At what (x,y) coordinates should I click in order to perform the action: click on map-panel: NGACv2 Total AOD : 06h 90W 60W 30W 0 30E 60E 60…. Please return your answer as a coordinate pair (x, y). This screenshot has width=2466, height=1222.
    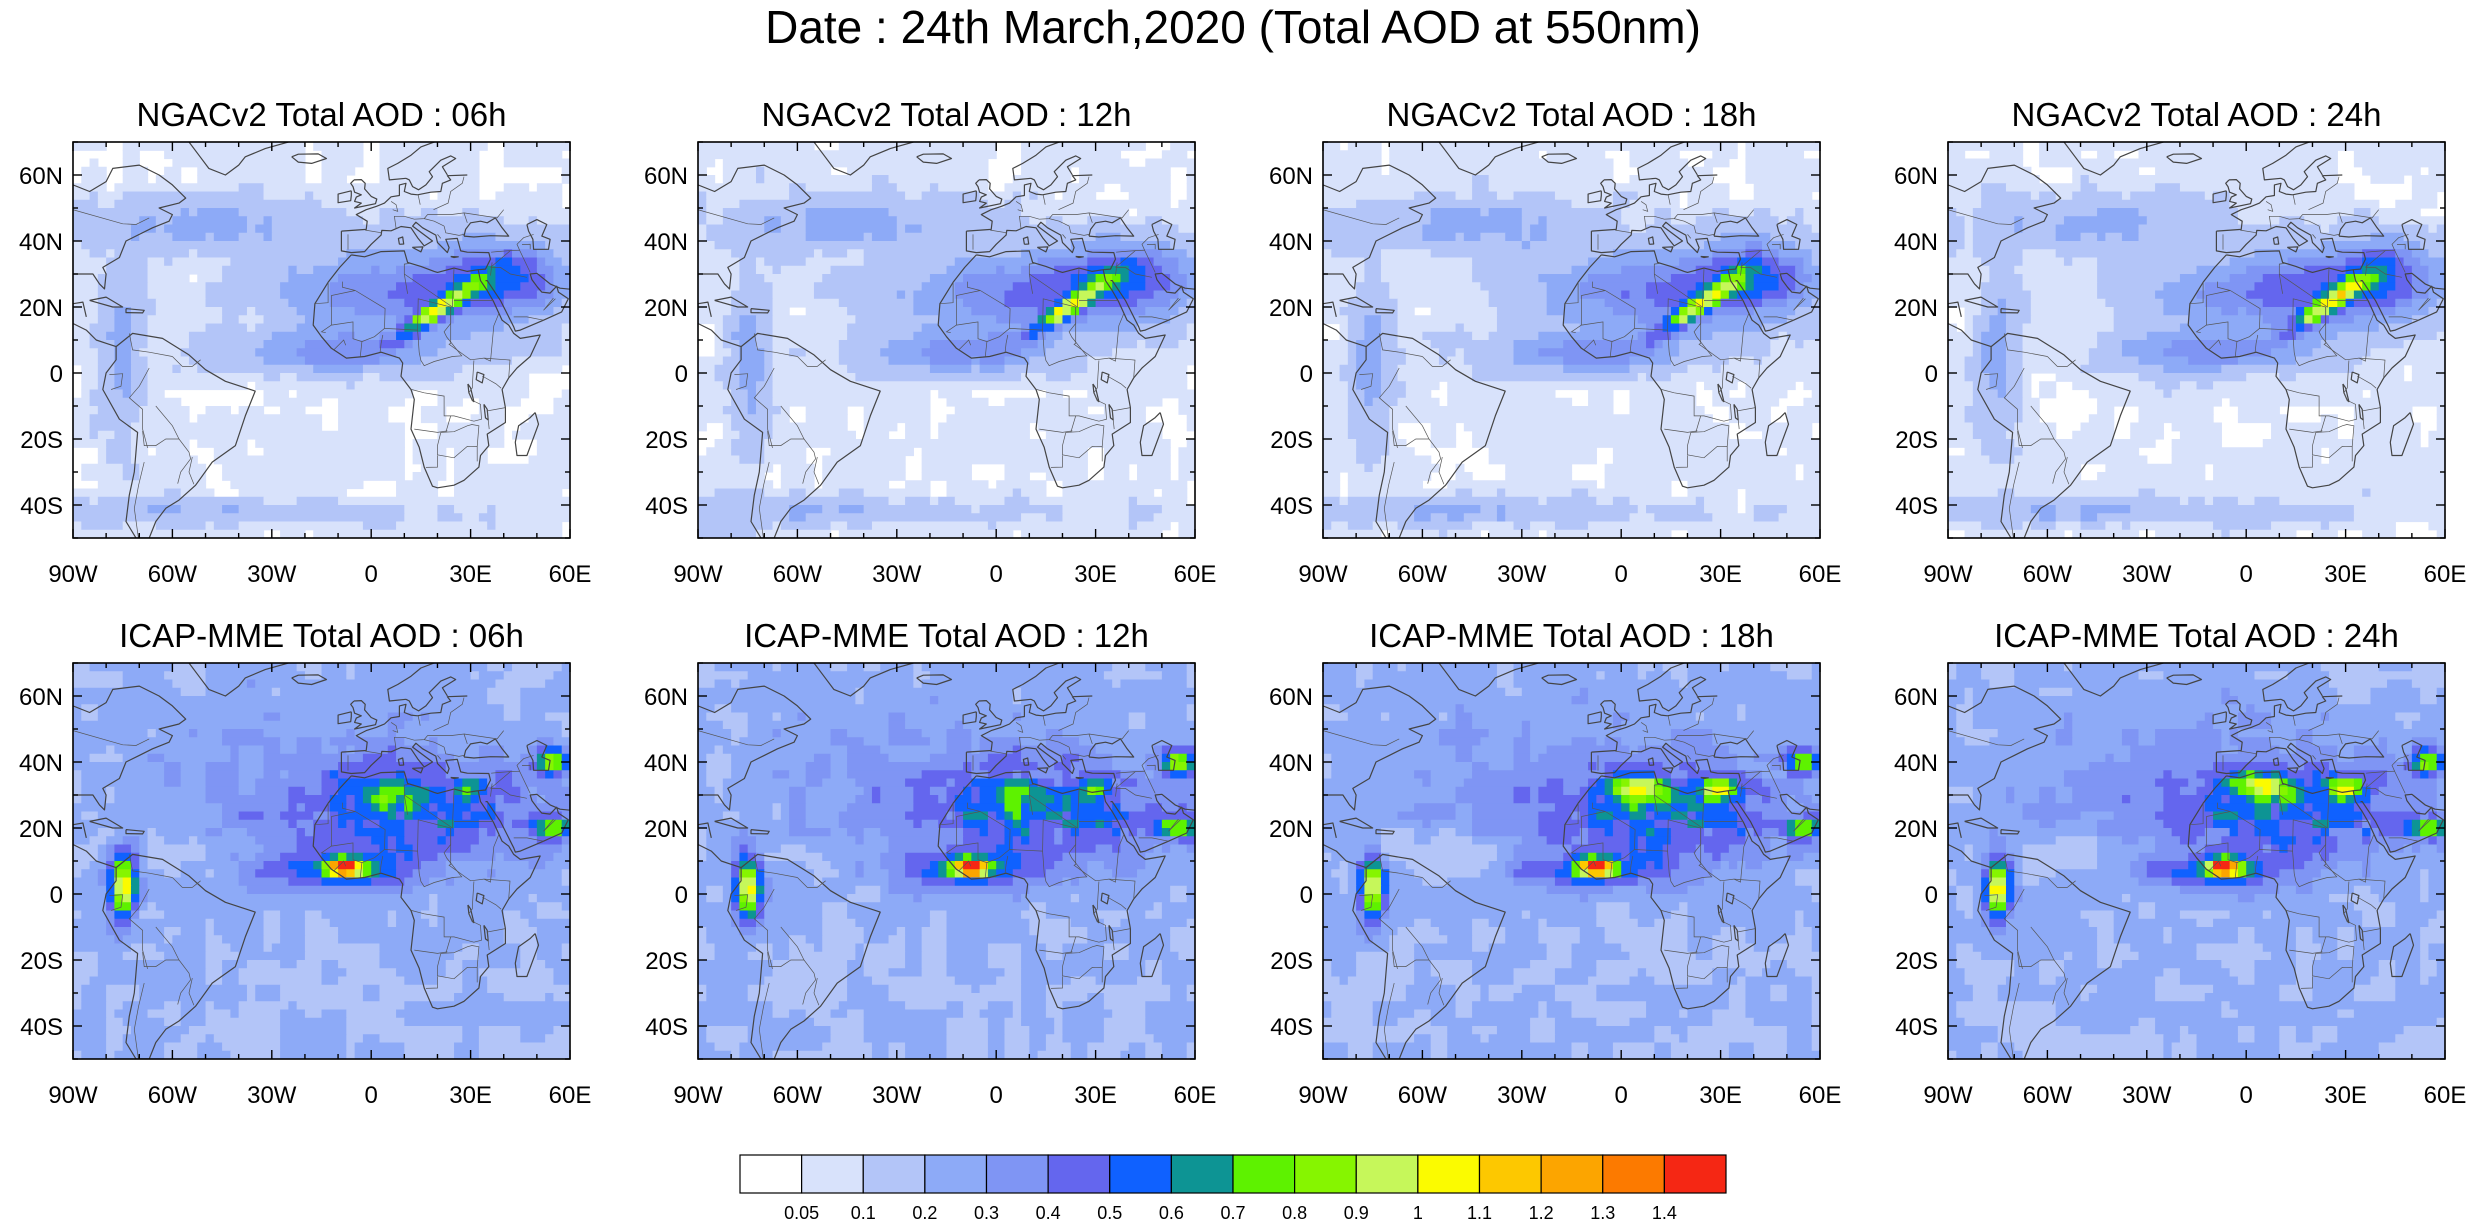
    Looking at the image, I should click on (305, 342).